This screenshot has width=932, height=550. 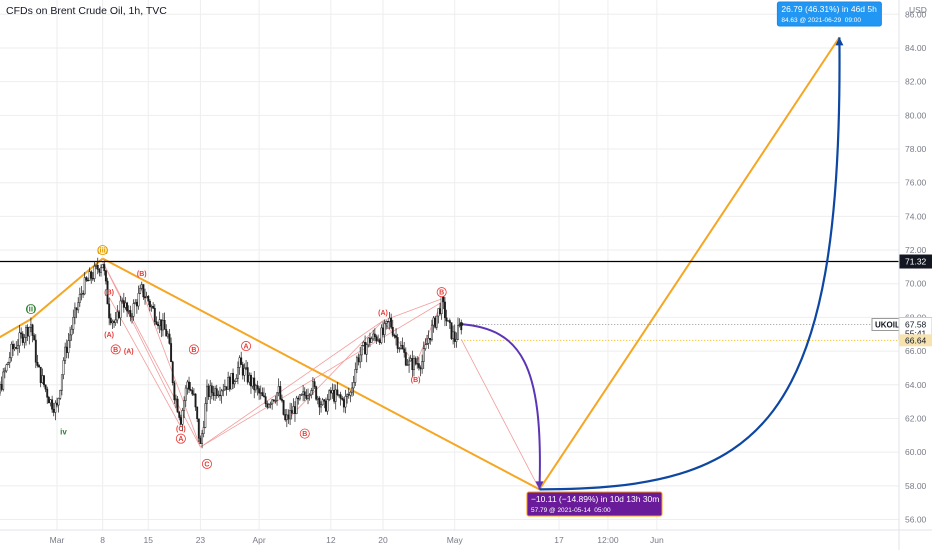 I want to click on projection-up-arrowhead, so click(x=839, y=41).